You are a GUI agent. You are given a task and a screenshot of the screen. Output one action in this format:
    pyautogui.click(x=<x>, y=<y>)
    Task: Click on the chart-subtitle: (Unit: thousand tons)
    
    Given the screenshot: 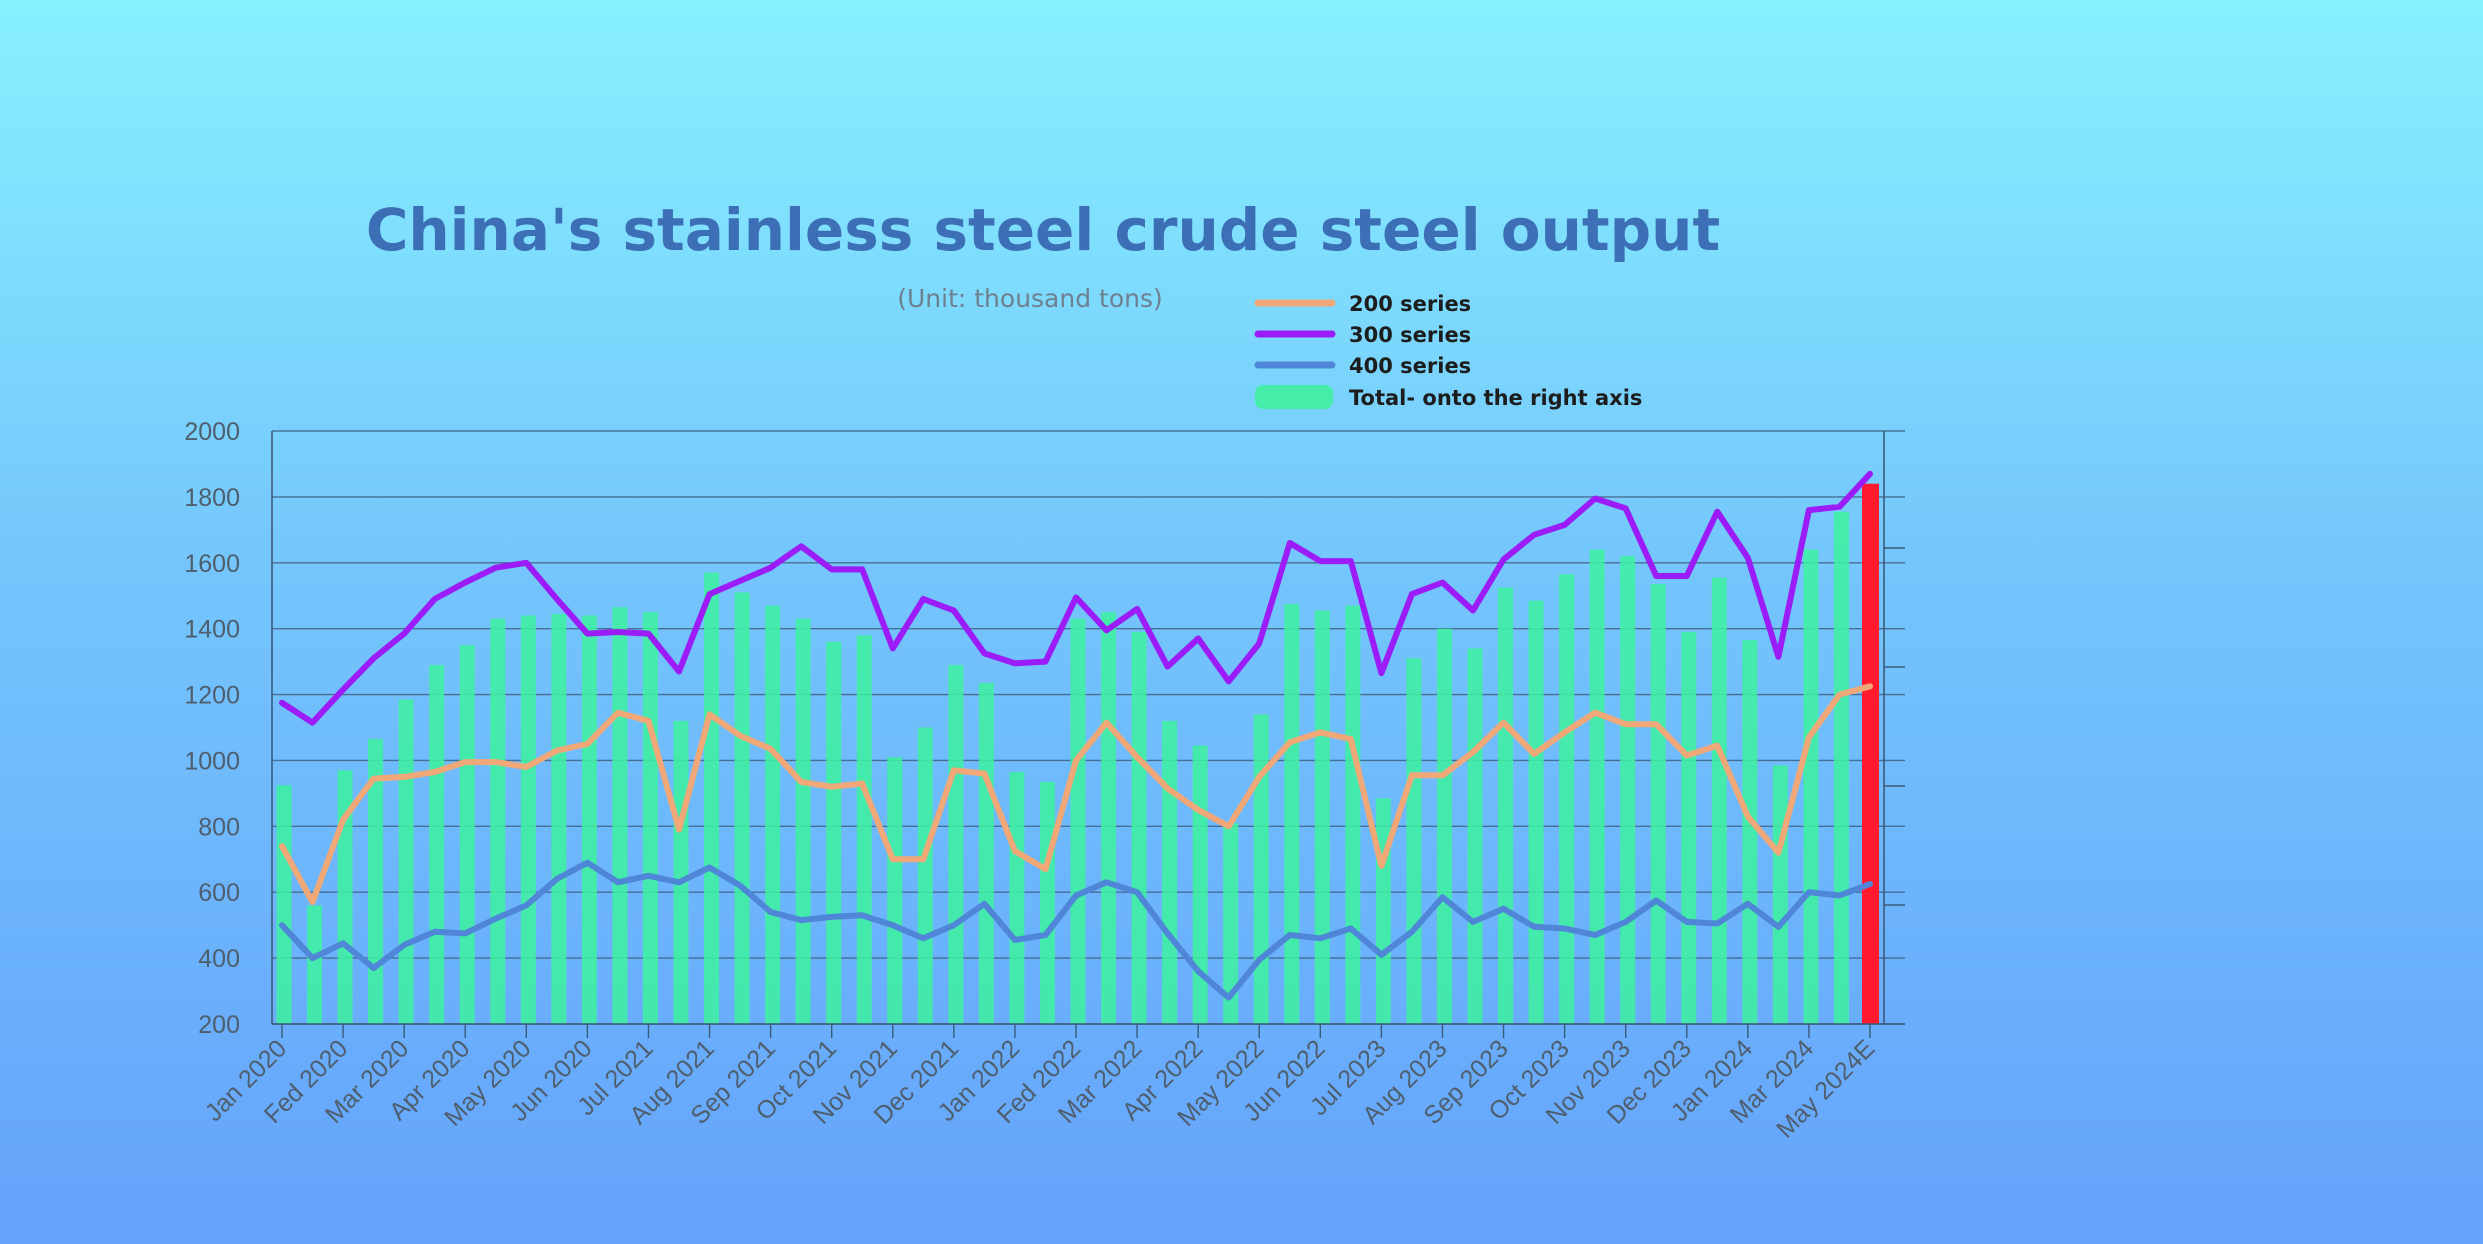 What is the action you would take?
    pyautogui.click(x=1030, y=298)
    